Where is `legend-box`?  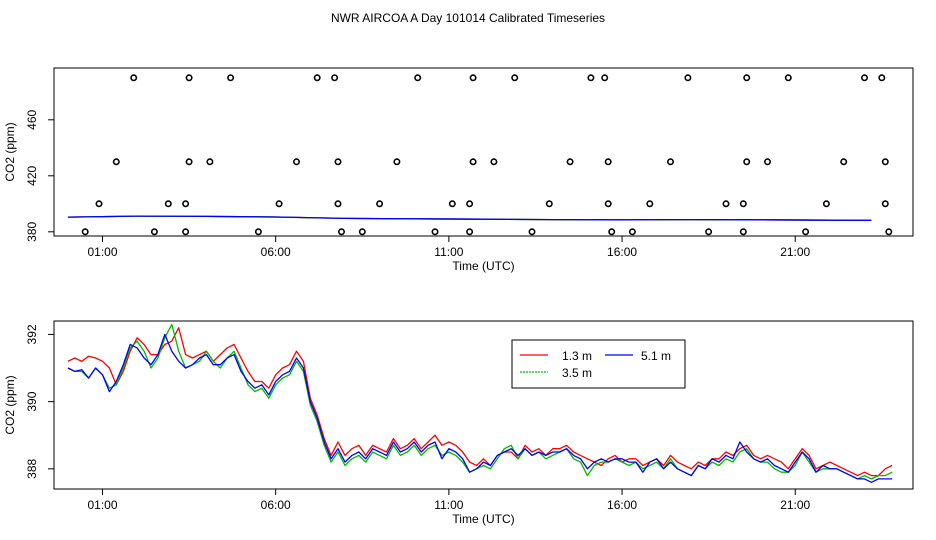 legend-box is located at coordinates (598, 364).